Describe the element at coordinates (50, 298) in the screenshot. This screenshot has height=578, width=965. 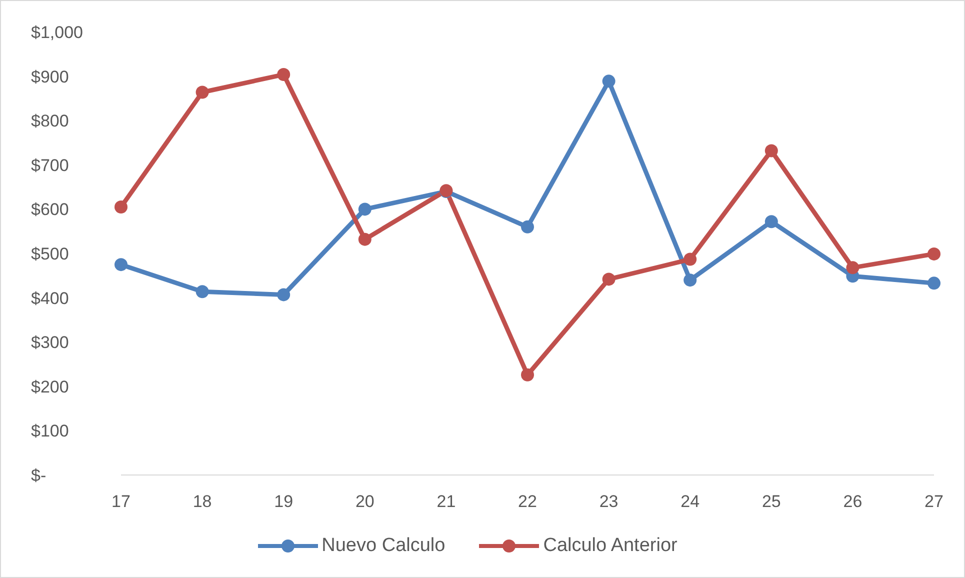
I see `y-tick-label: $400` at that location.